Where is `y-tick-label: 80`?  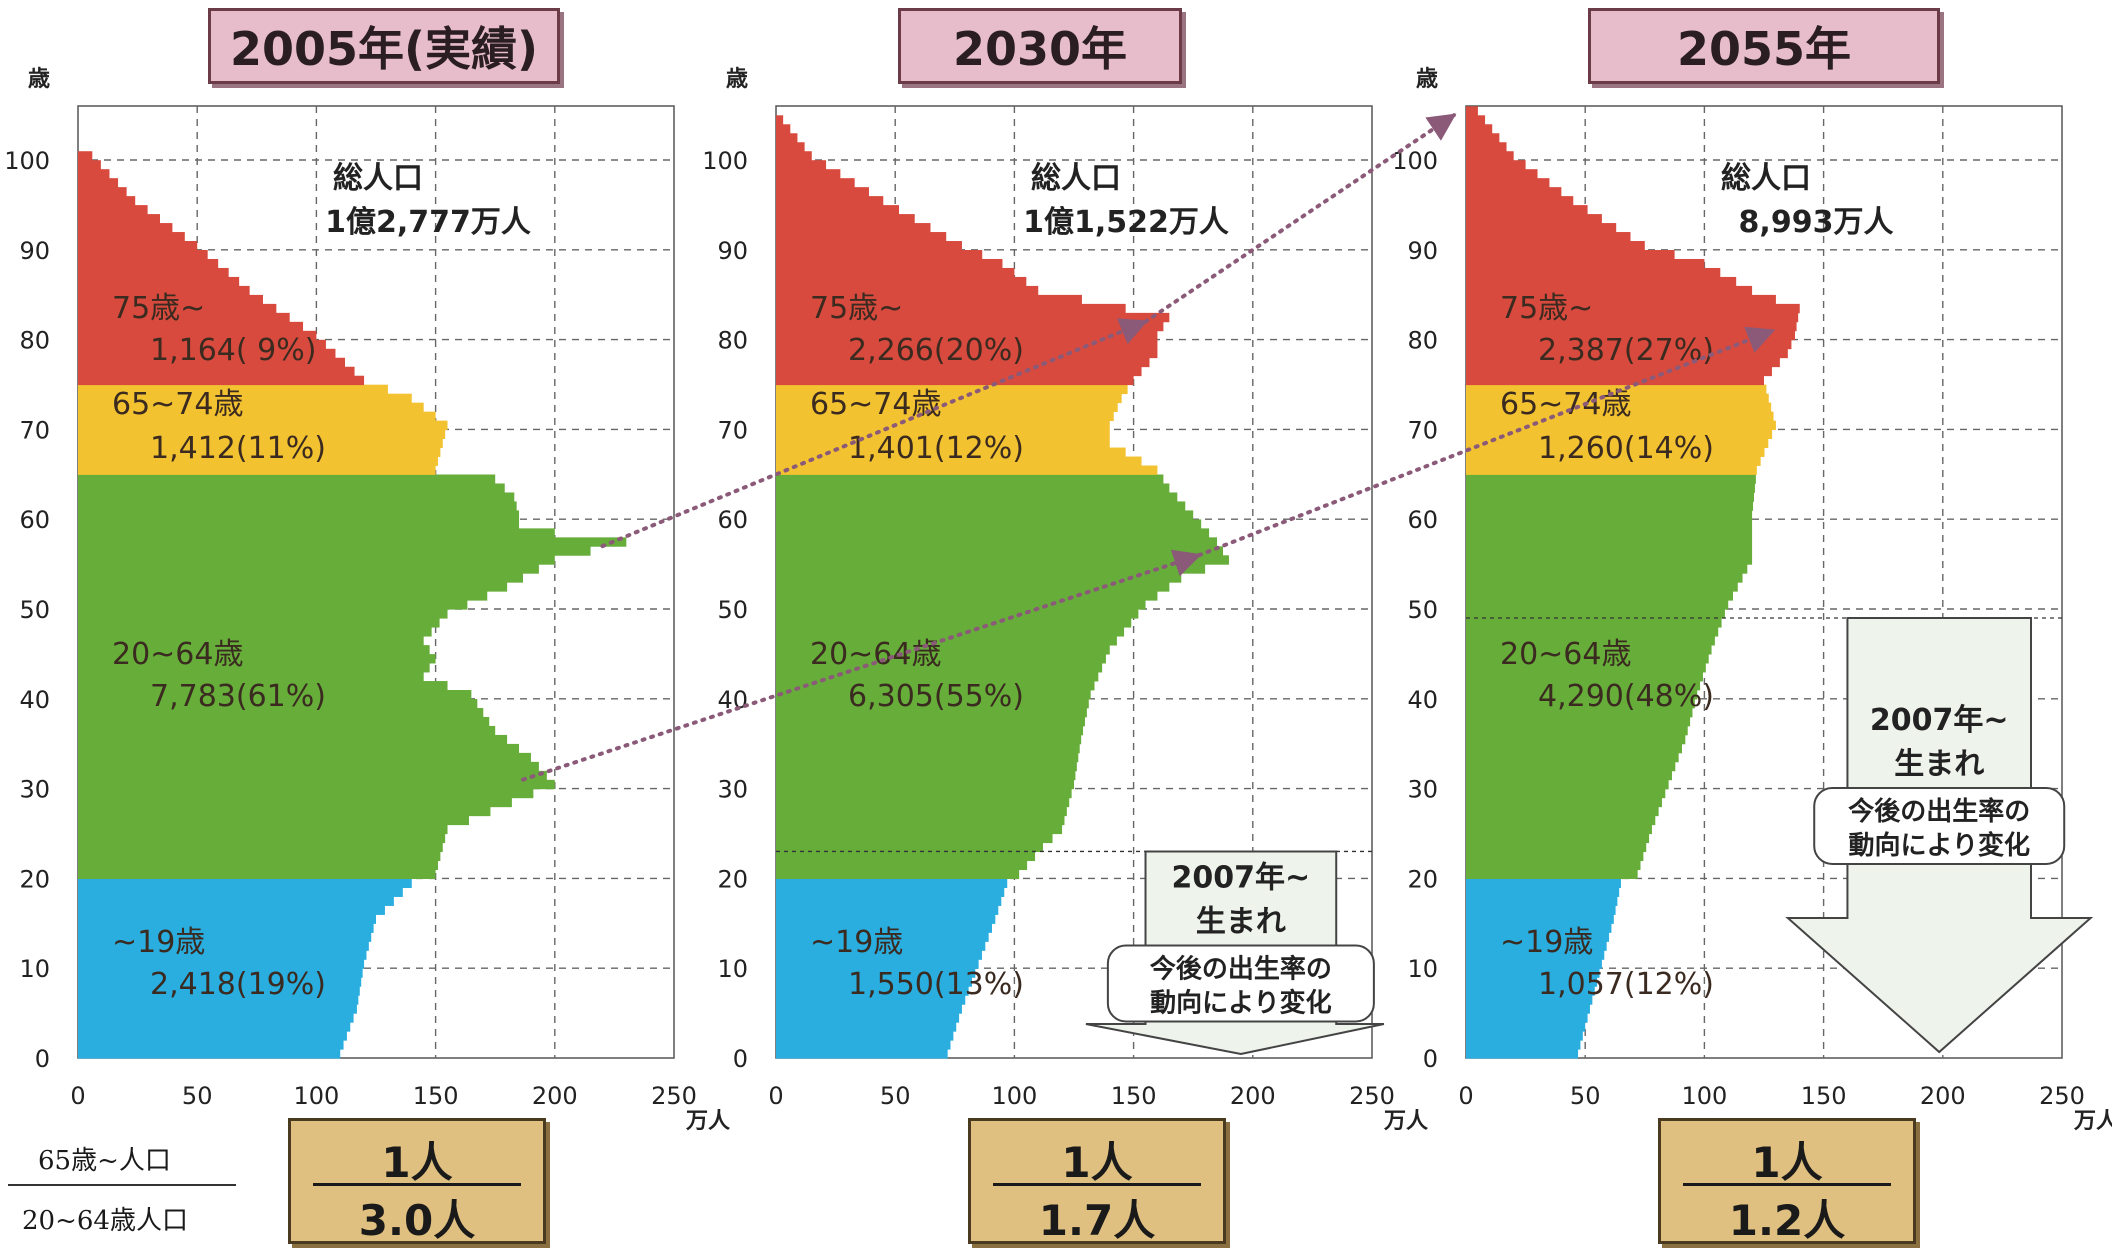
y-tick-label: 80 is located at coordinates (732, 341).